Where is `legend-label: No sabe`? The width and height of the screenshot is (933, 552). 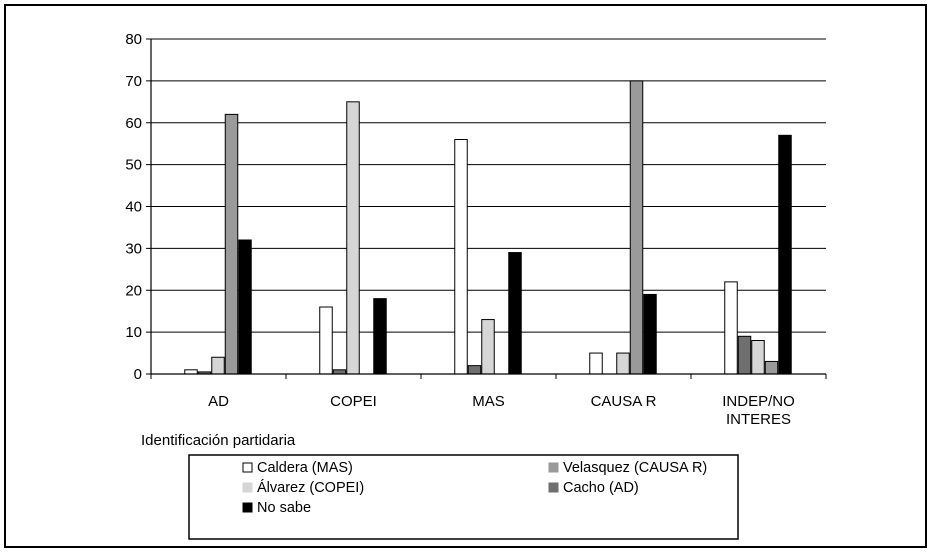
legend-label: No sabe is located at coordinates (284, 508).